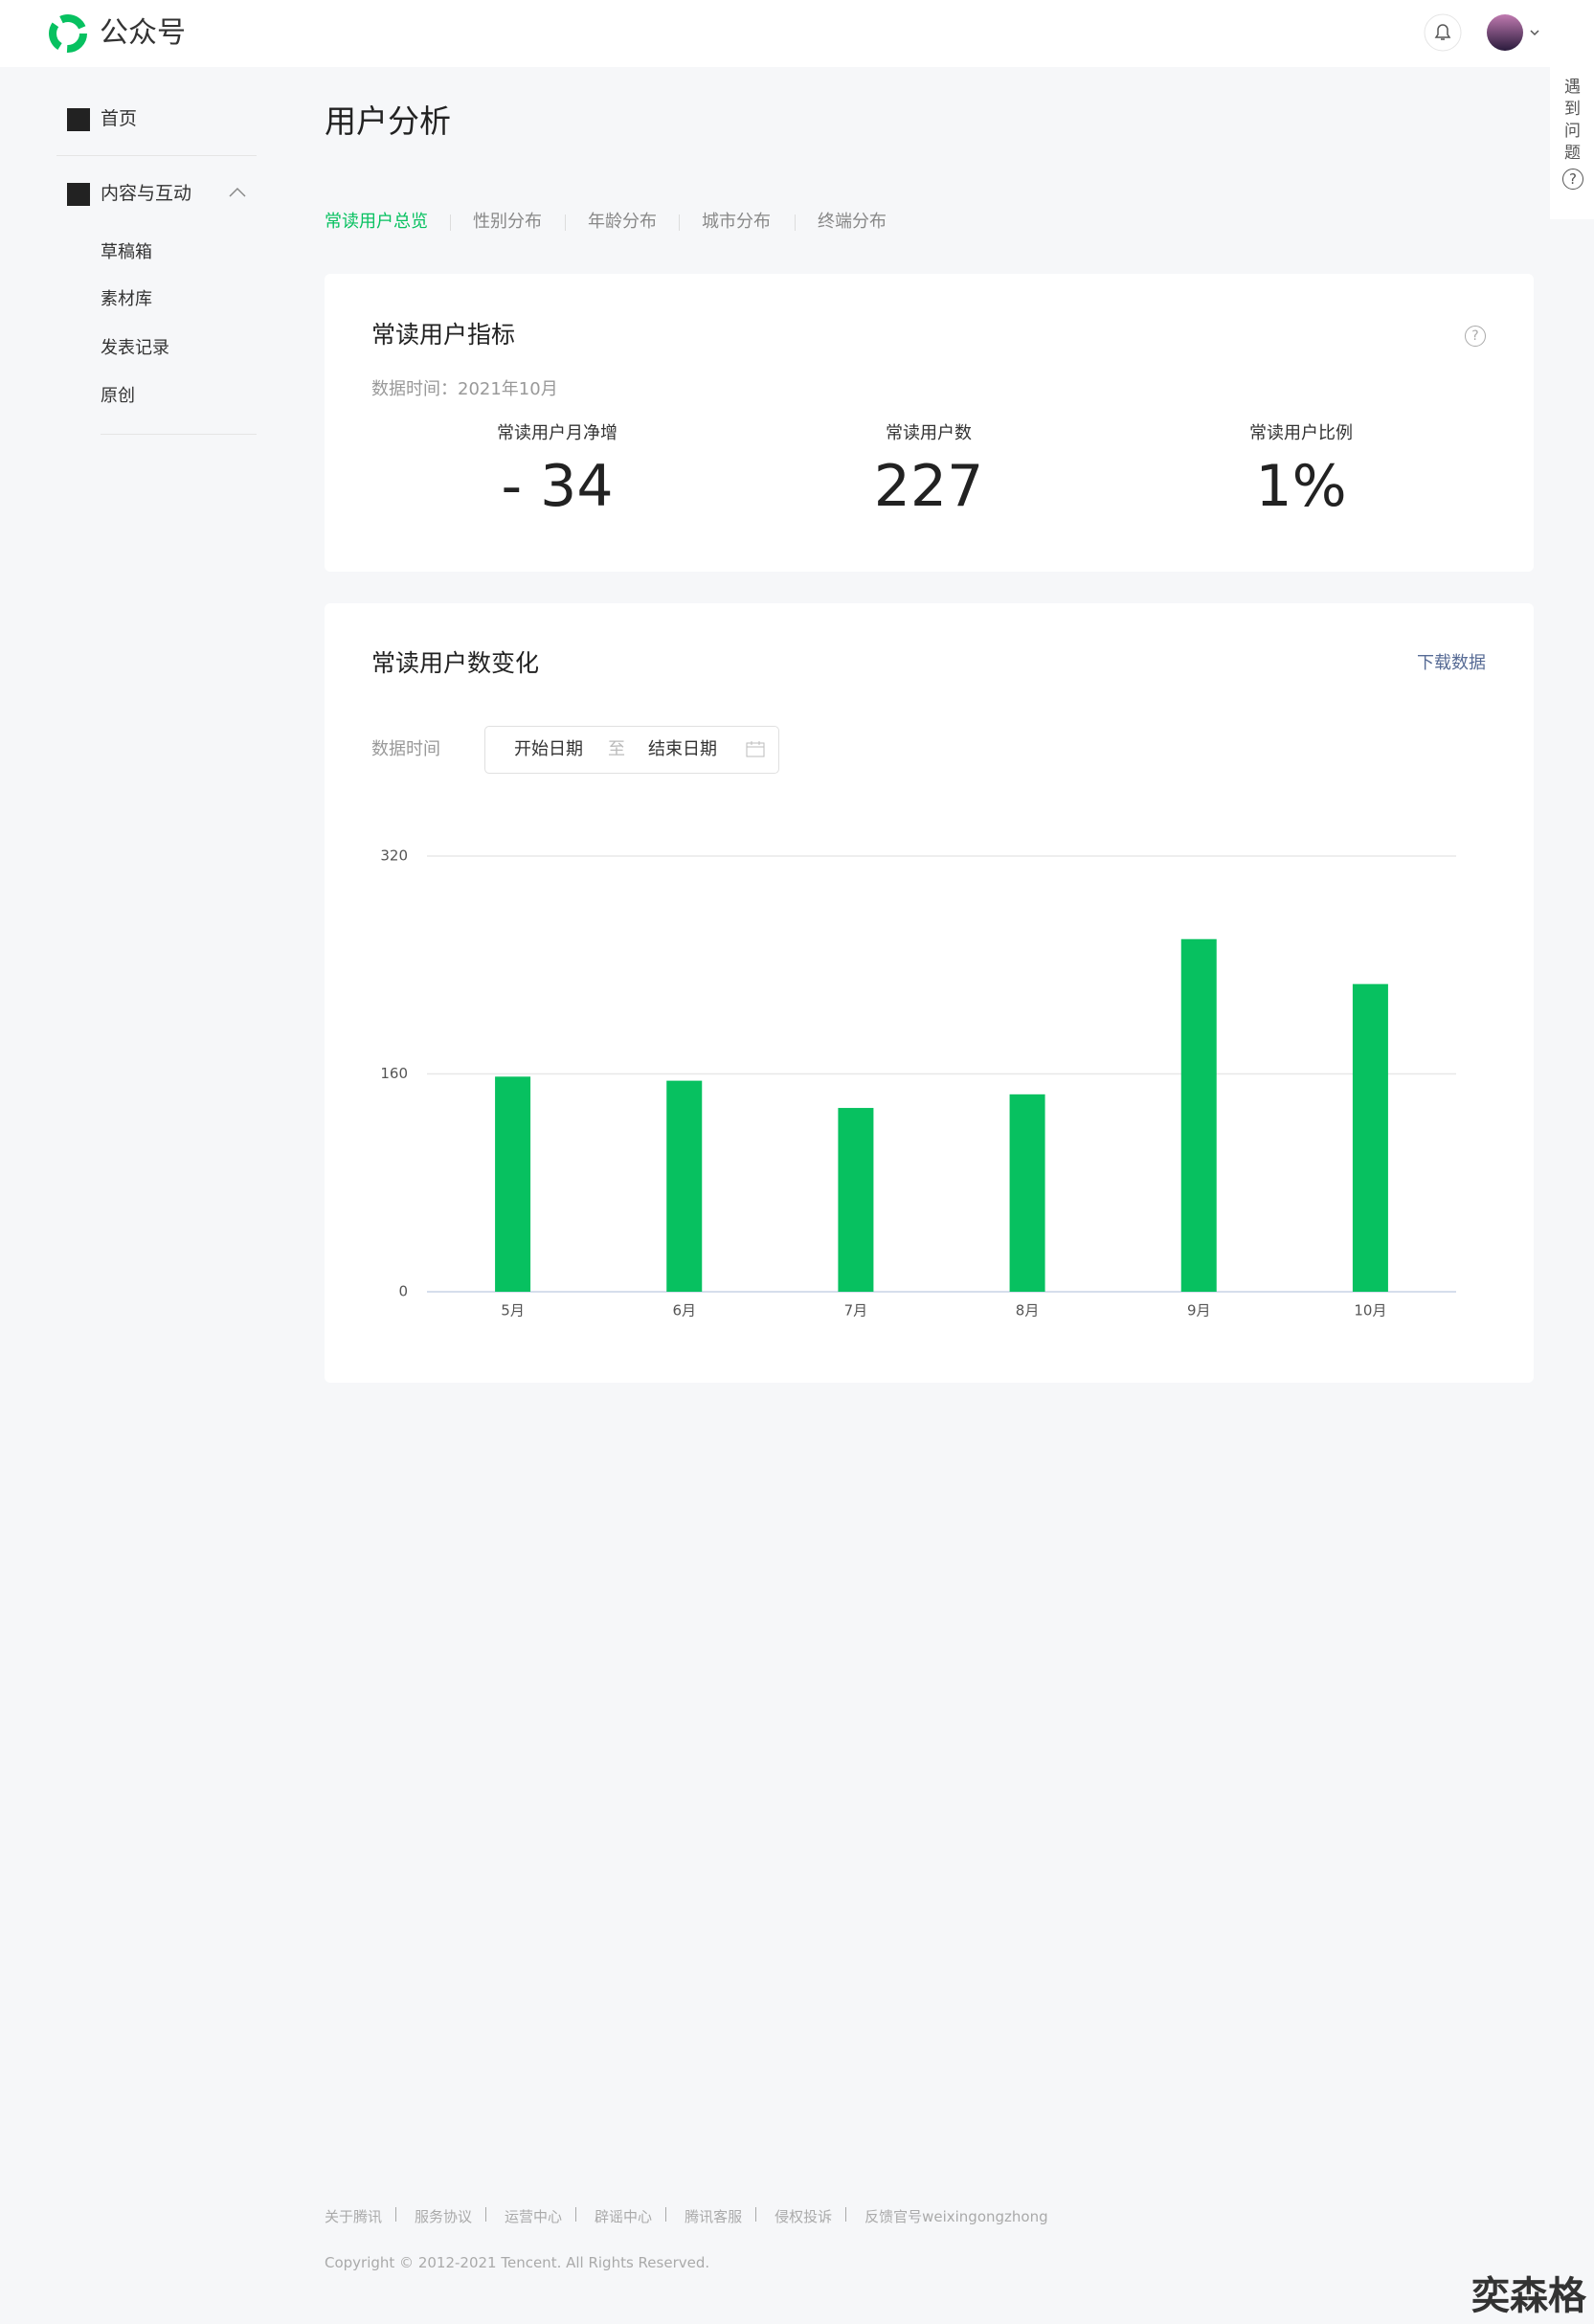  What do you see at coordinates (68, 33) in the screenshot?
I see `logo` at bounding box center [68, 33].